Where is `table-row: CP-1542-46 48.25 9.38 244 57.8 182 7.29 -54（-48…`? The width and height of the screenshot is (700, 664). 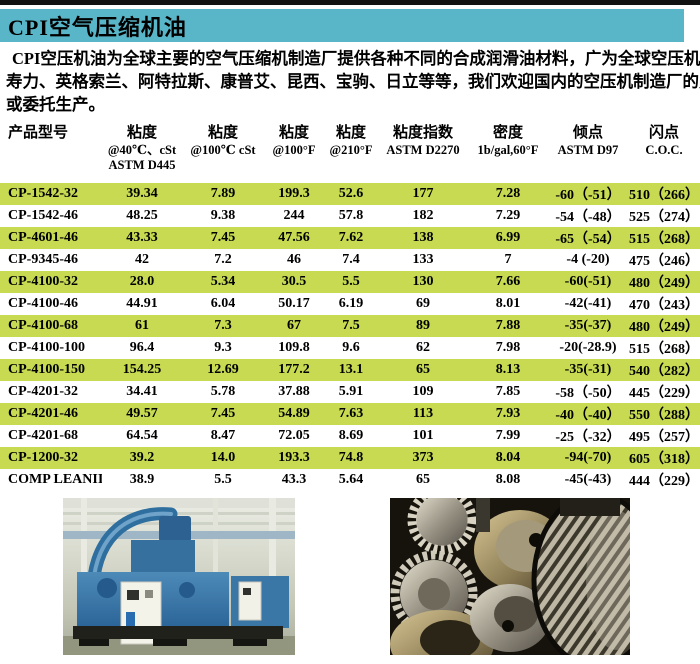 table-row: CP-1542-46 48.25 9.38 244 57.8 182 7.29 -54（-48… is located at coordinates (350, 216).